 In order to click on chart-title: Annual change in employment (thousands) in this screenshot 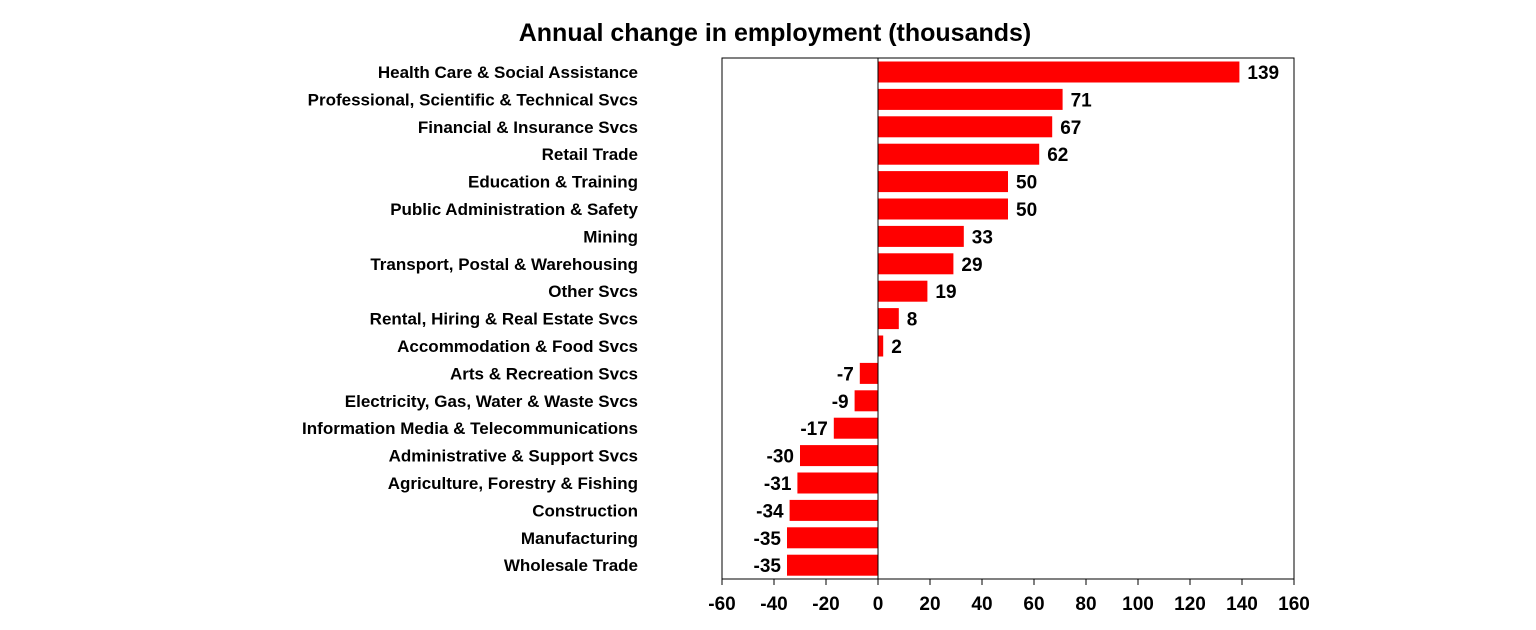, I will do `click(775, 33)`.